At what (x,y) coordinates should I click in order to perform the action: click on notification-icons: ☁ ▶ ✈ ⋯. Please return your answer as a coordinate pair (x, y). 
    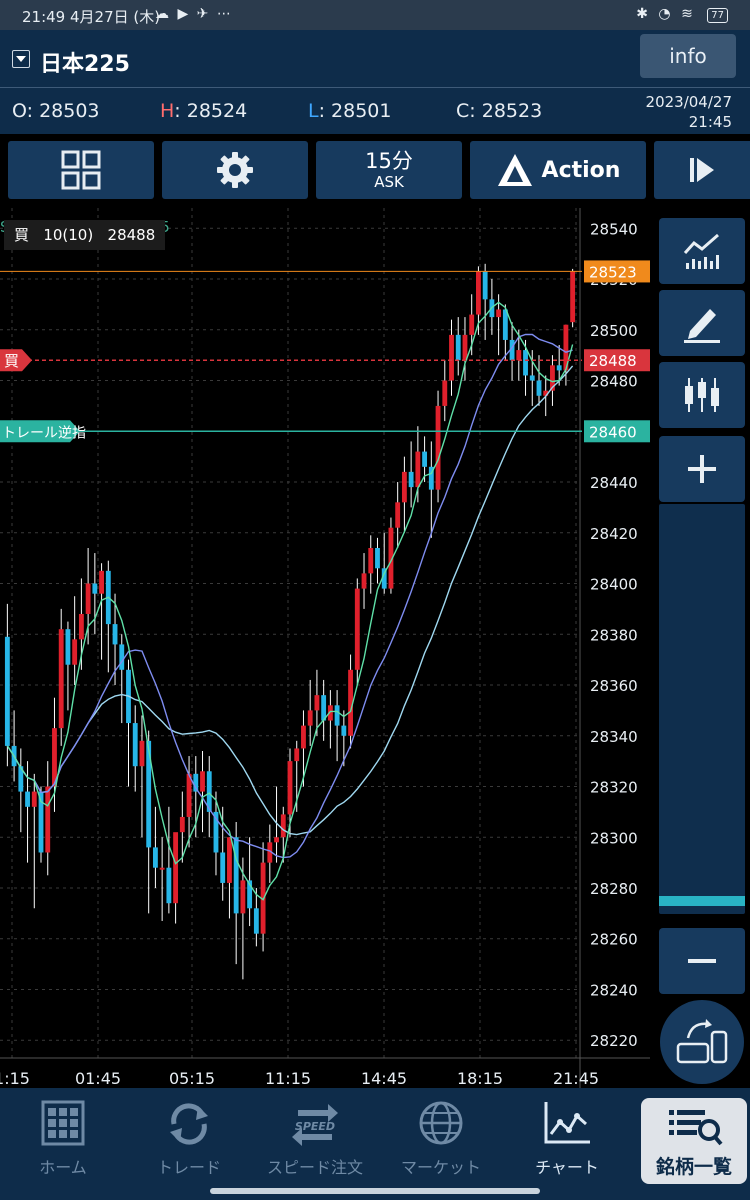
    Looking at the image, I should click on (194, 14).